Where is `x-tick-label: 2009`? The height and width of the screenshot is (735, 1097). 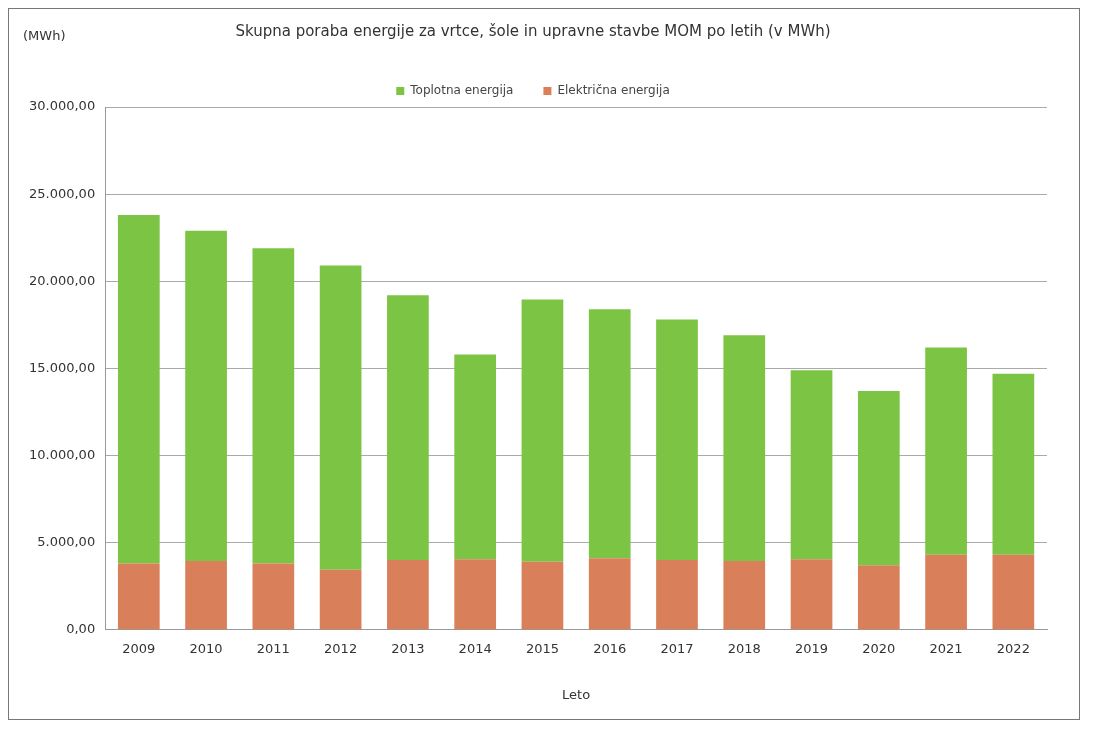 x-tick-label: 2009 is located at coordinates (139, 648).